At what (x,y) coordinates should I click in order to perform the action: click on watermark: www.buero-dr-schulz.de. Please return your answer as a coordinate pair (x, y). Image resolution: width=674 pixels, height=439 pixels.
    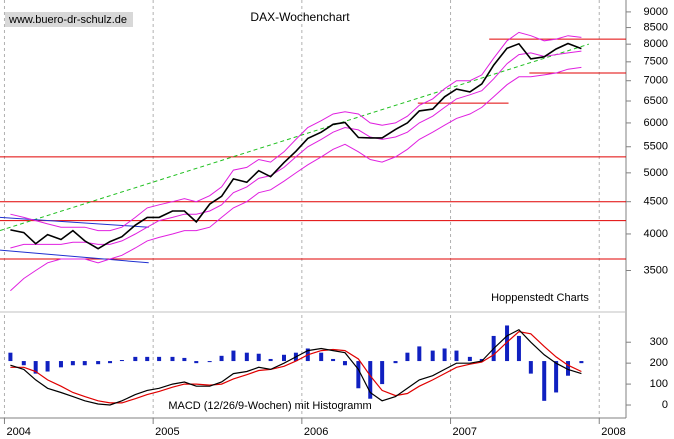
    Looking at the image, I should click on (67, 20).